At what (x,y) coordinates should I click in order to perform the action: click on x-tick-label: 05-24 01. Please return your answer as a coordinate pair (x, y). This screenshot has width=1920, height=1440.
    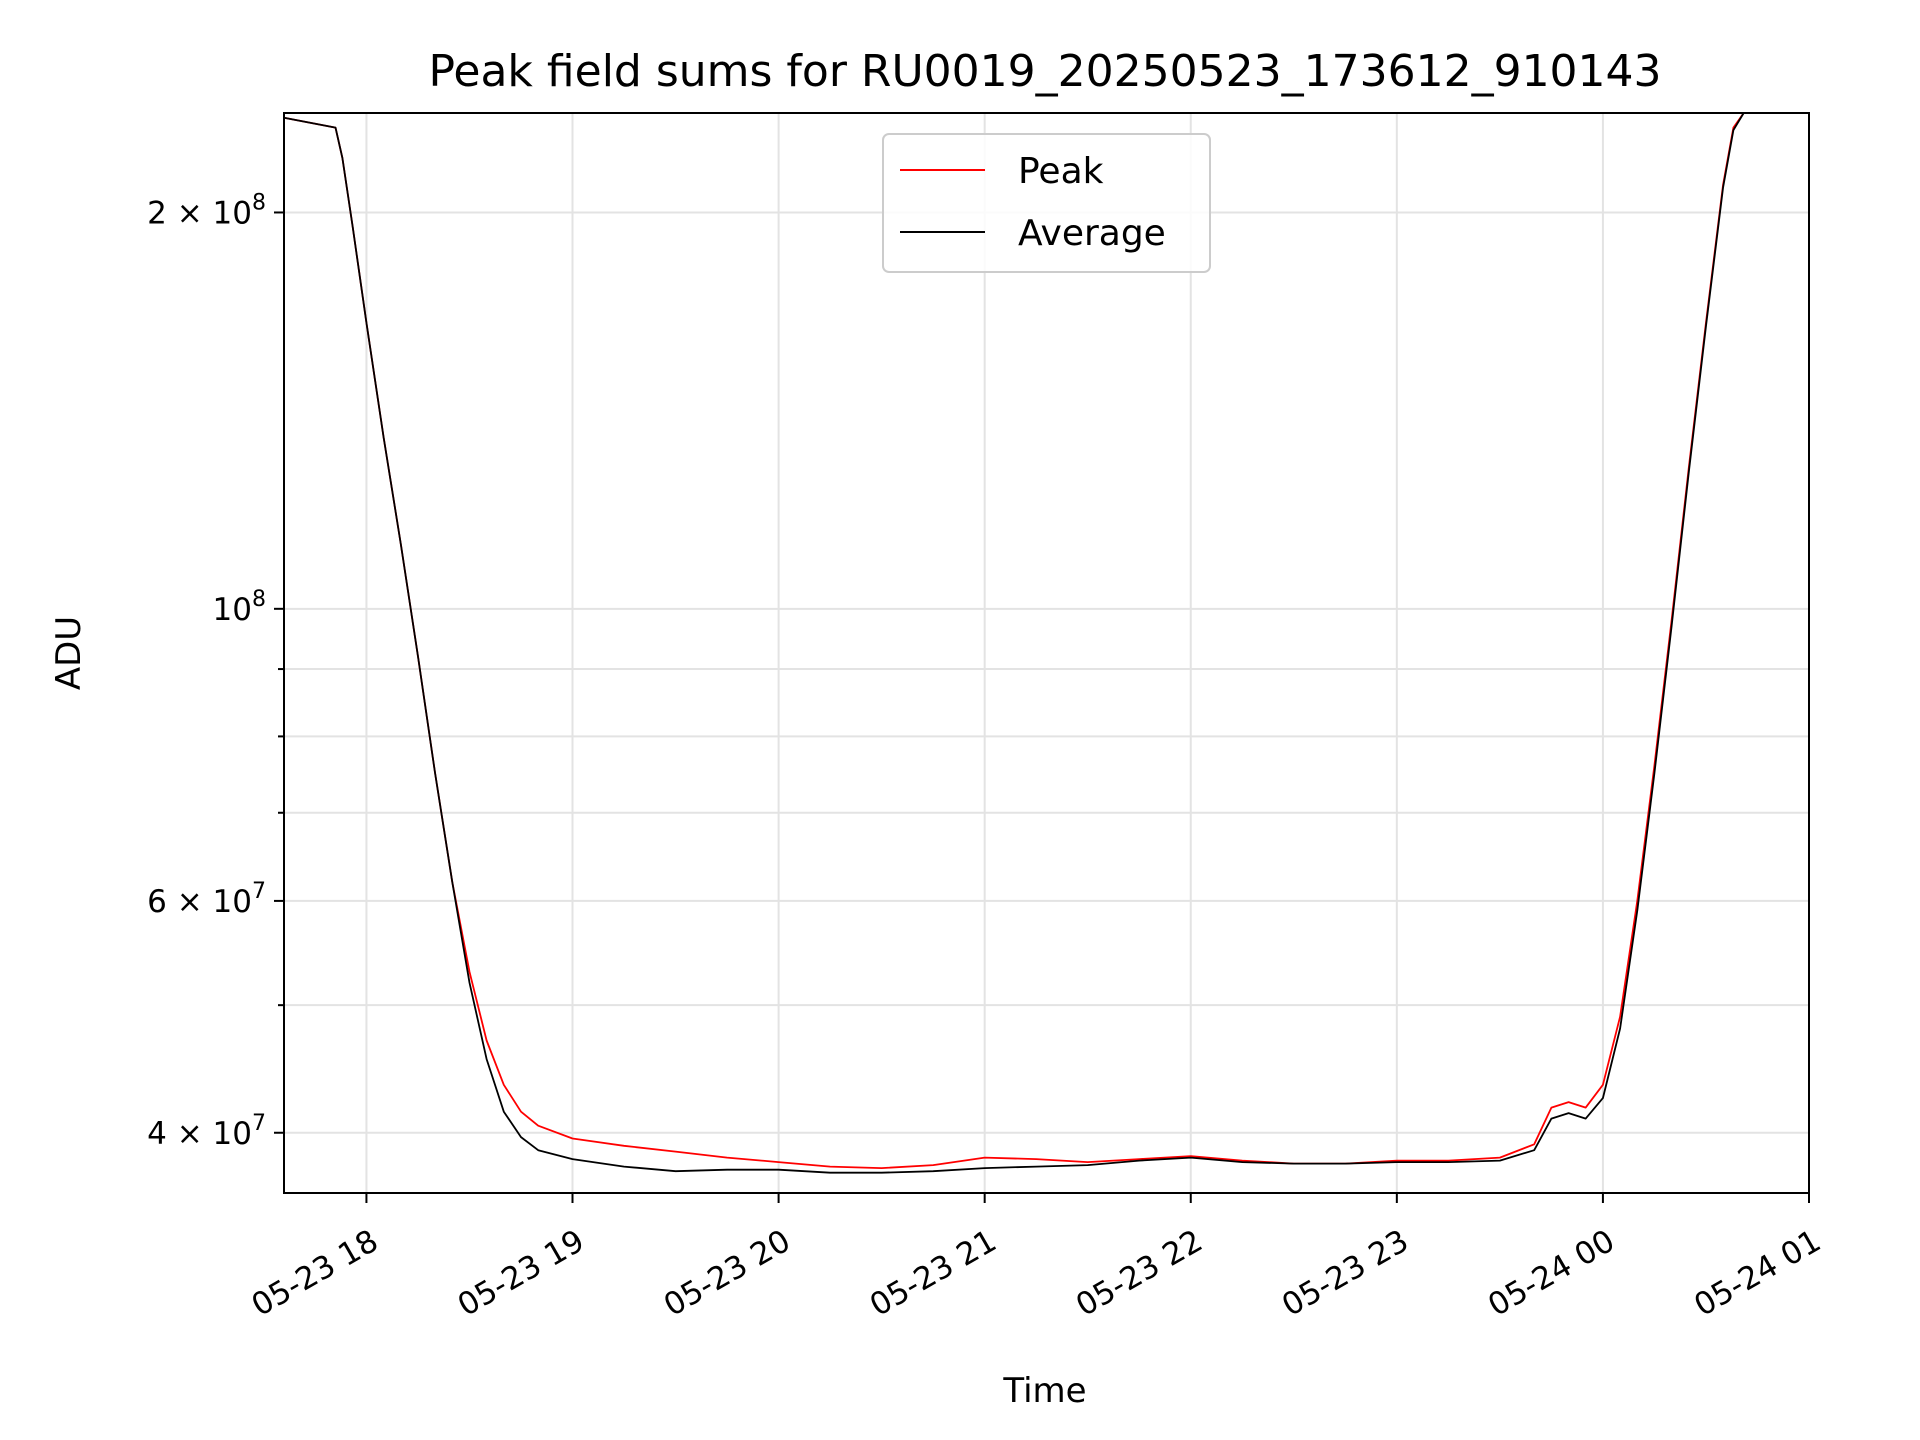
    Looking at the image, I should click on (1757, 1273).